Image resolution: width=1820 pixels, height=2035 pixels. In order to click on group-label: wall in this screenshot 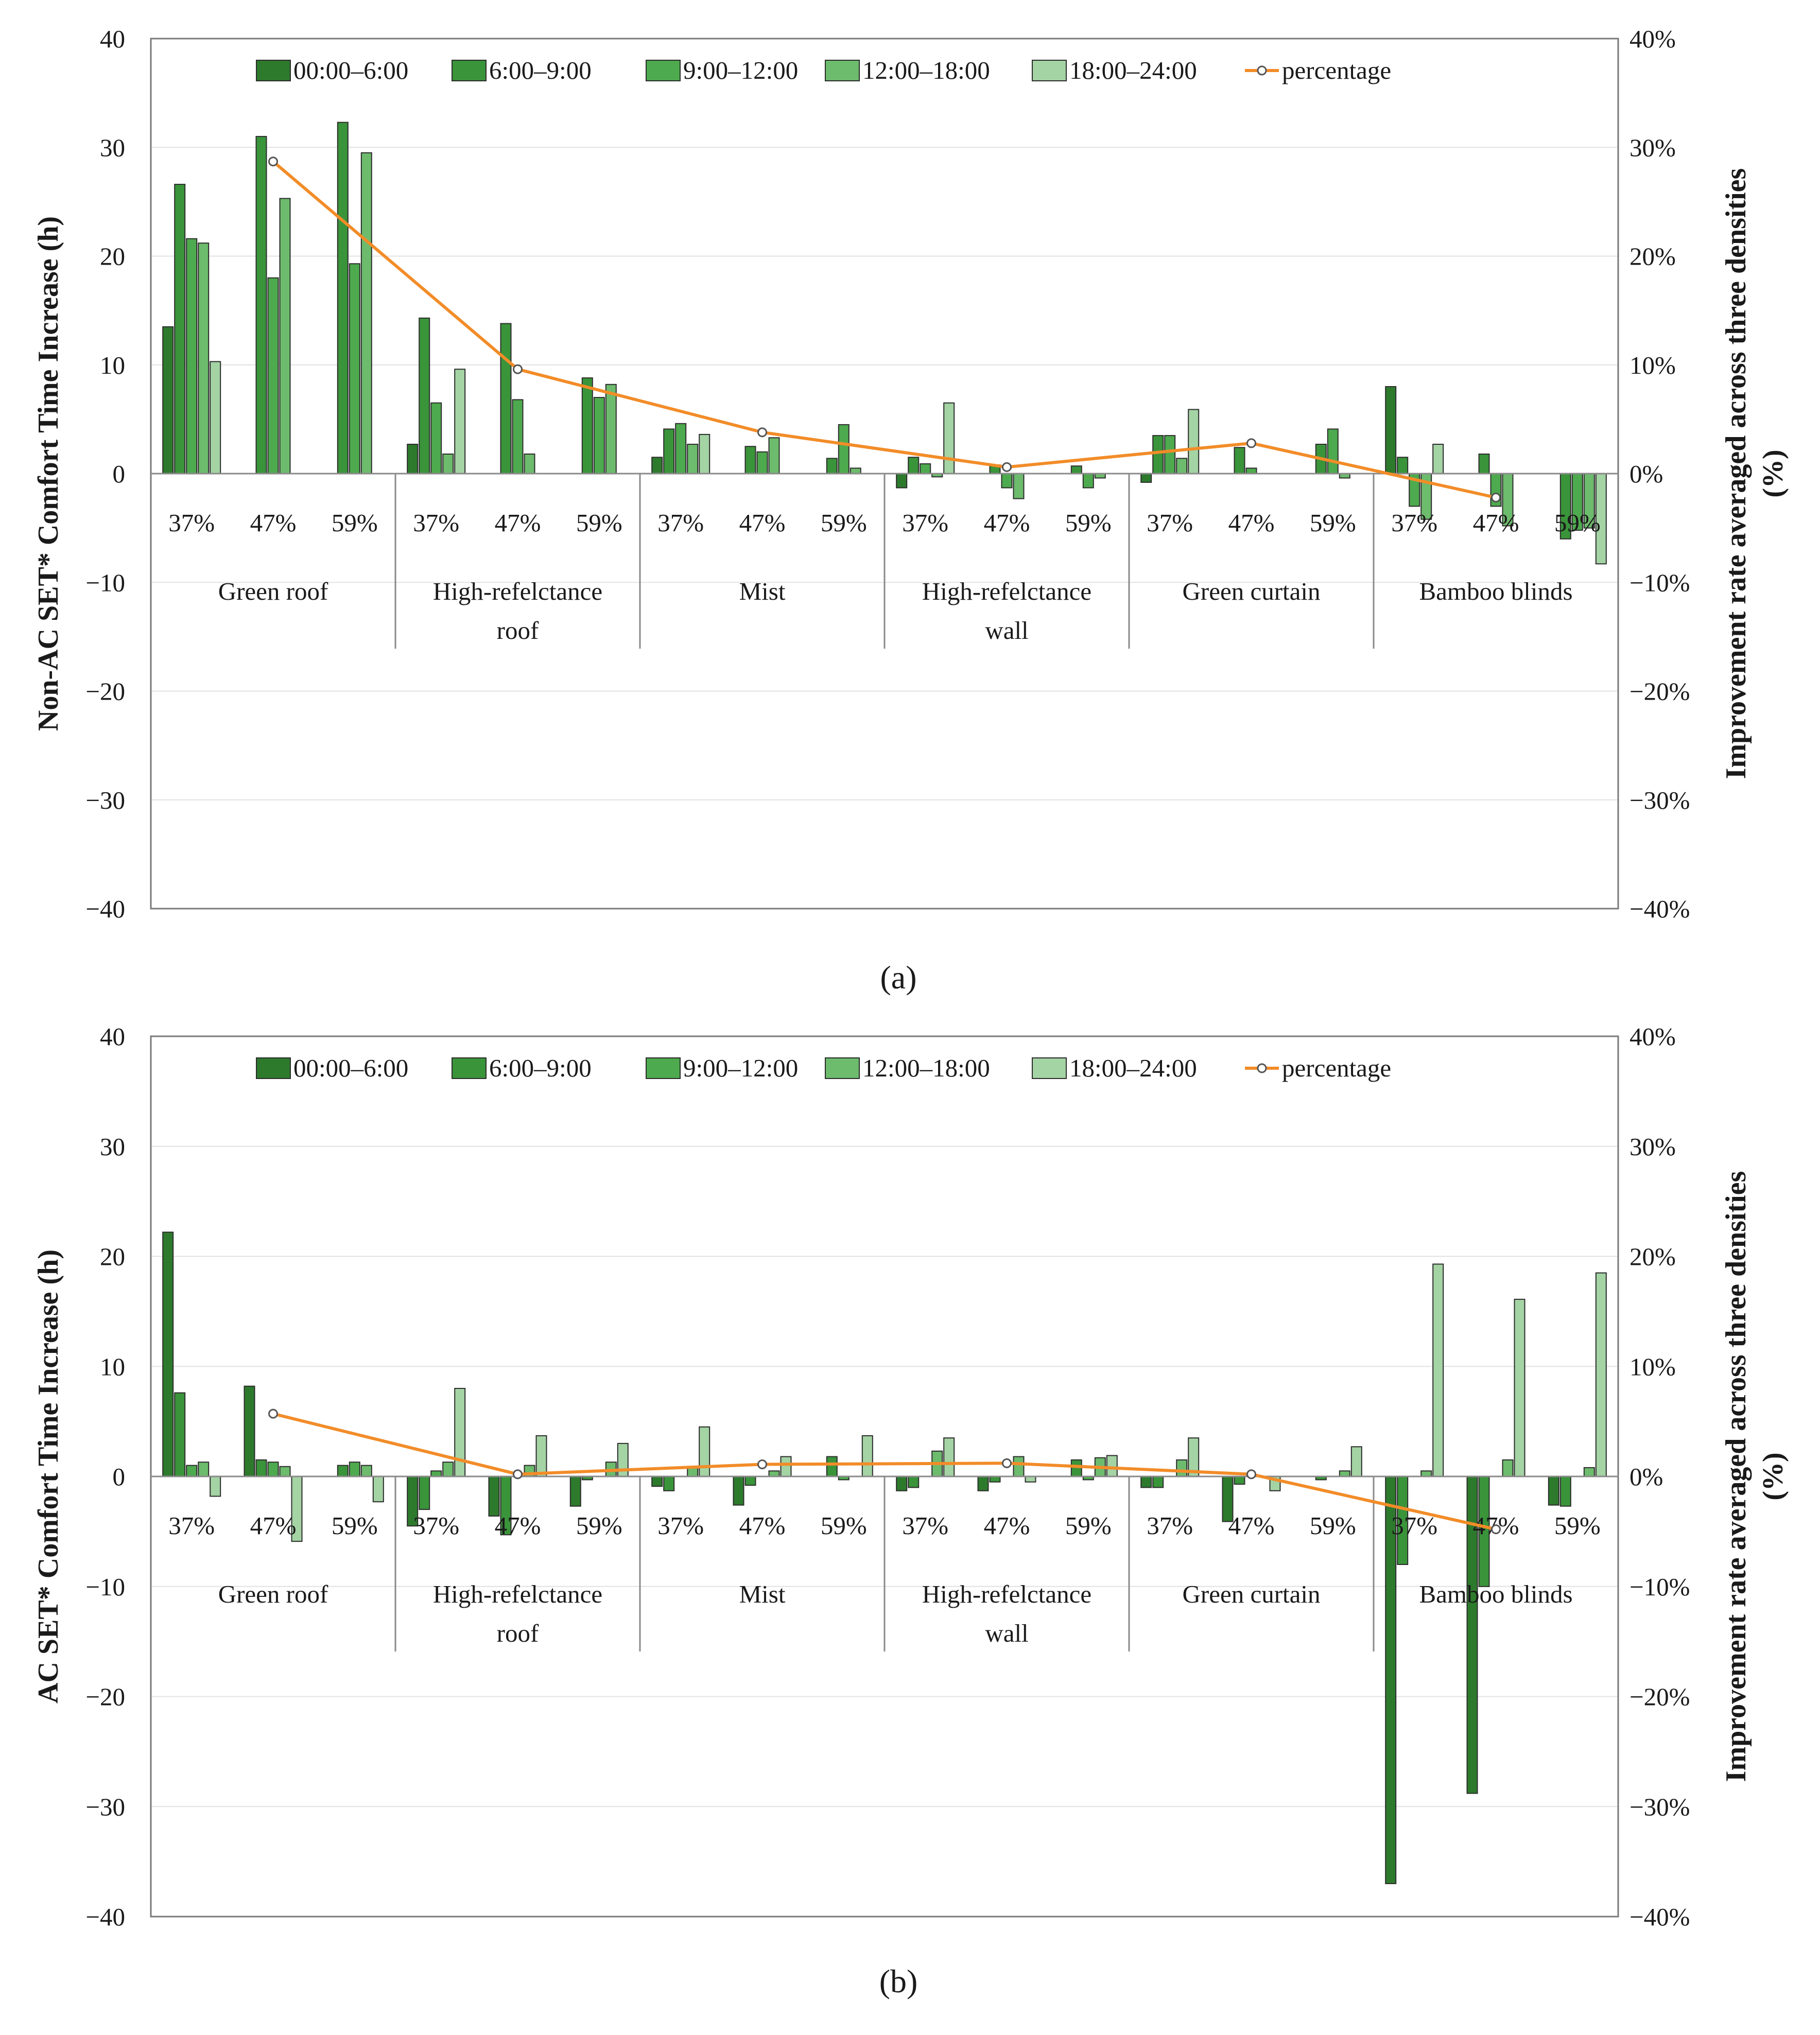, I will do `click(1007, 1633)`.